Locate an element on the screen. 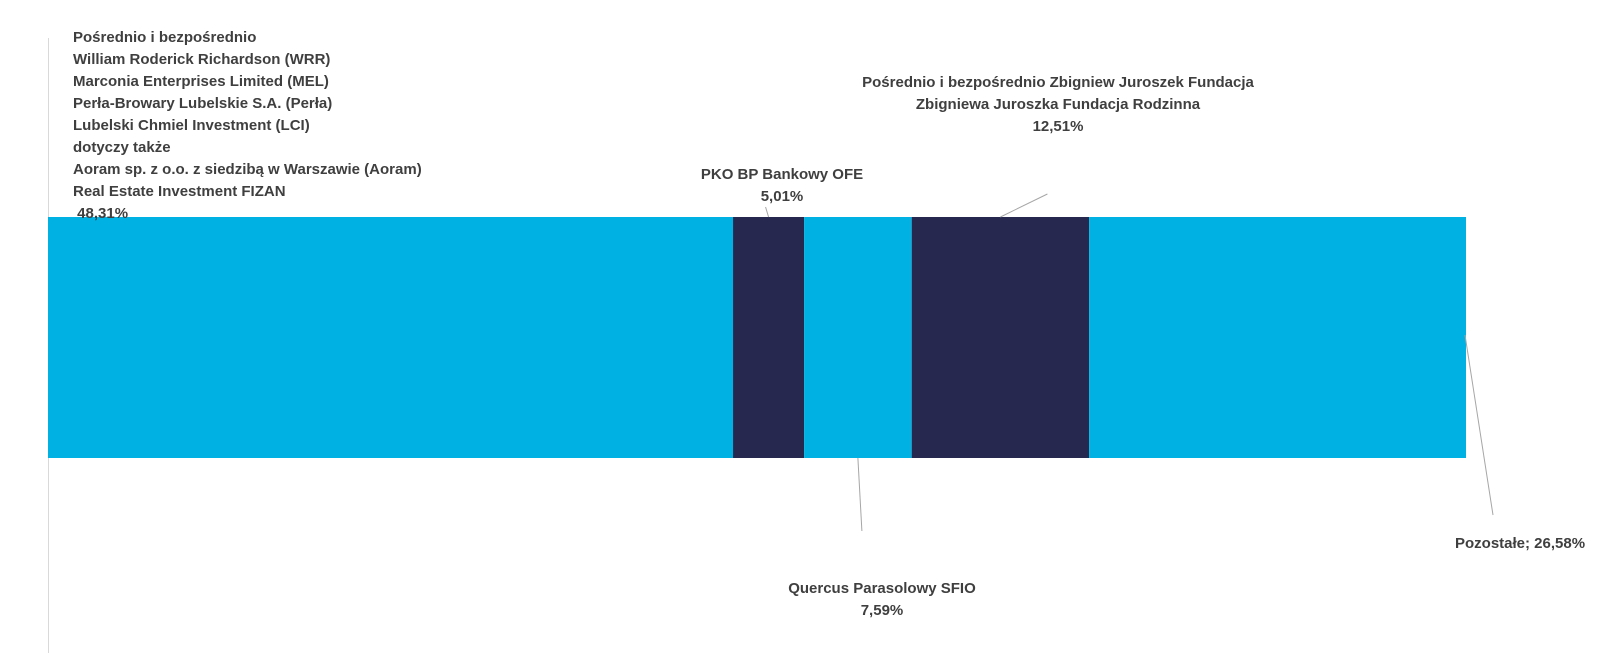 The width and height of the screenshot is (1600, 653). data-label-value: 5,01% is located at coordinates (782, 196).